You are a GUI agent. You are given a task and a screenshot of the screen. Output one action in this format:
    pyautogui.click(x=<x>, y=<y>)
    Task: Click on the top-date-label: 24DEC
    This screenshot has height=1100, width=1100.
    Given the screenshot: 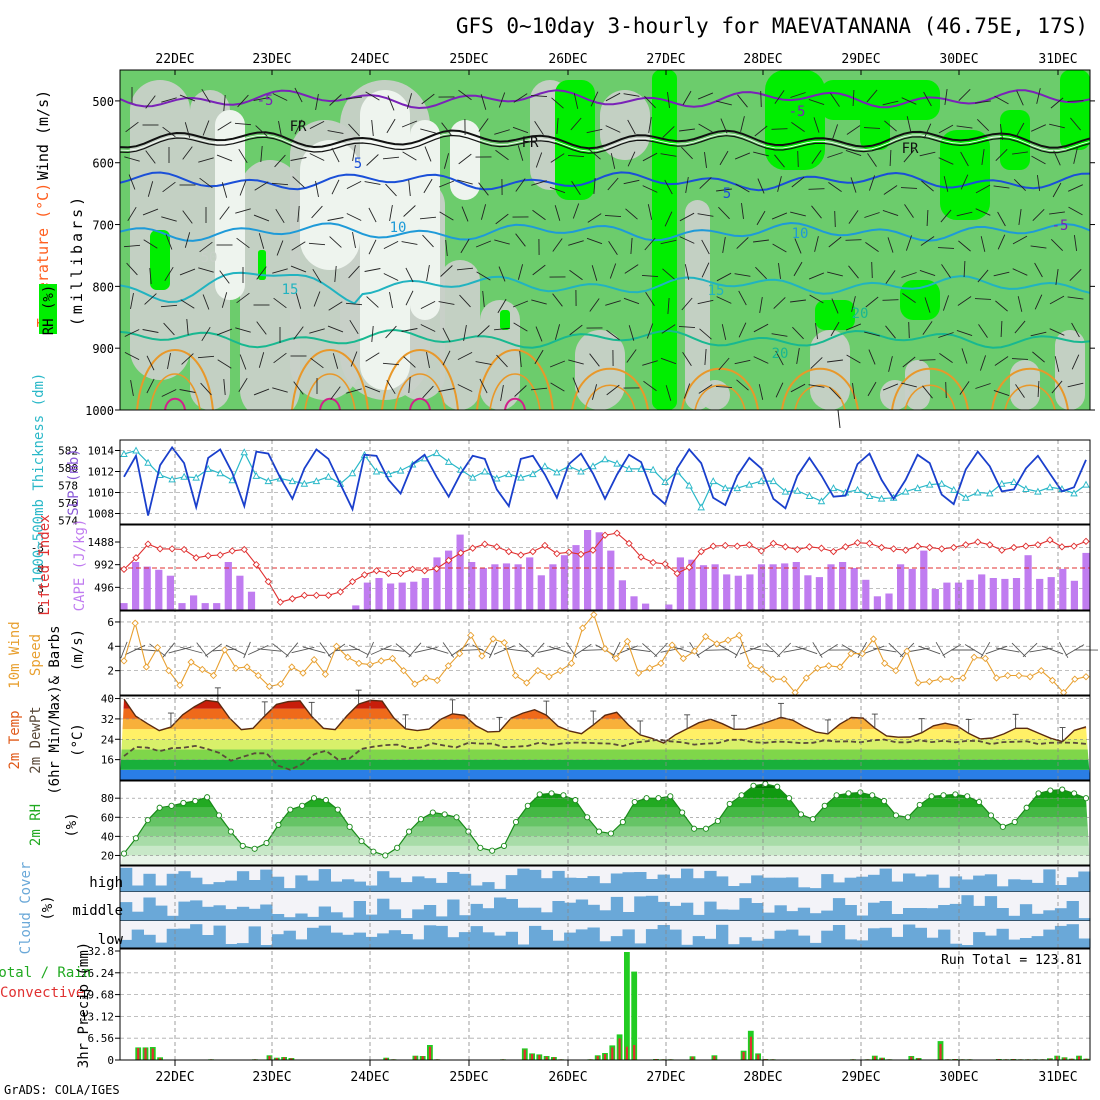 What is the action you would take?
    pyautogui.click(x=369, y=59)
    